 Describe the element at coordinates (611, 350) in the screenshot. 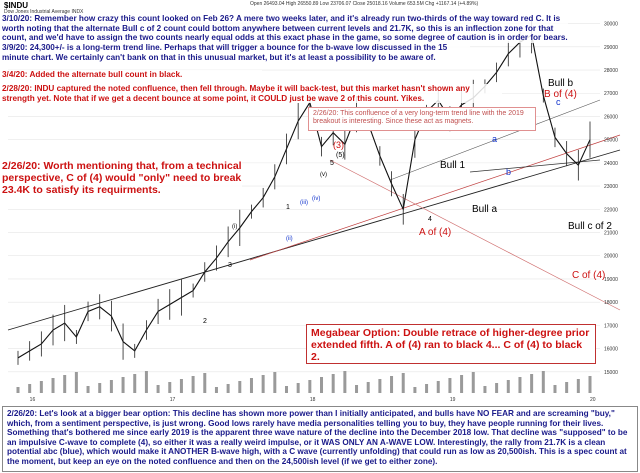

I see `y-tick-label: 16000` at that location.